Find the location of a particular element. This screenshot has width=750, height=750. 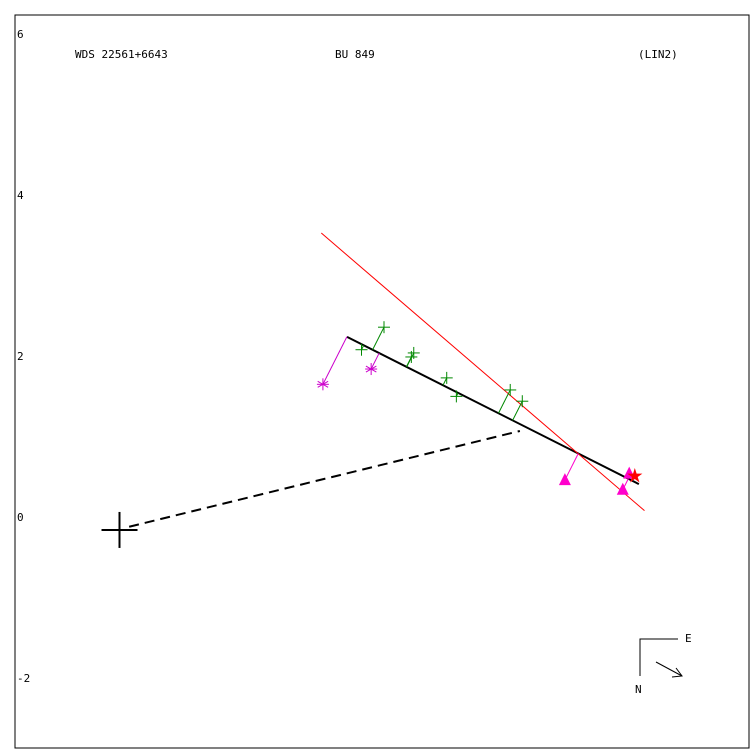

y-tick-label: 6 is located at coordinates (20, 34).